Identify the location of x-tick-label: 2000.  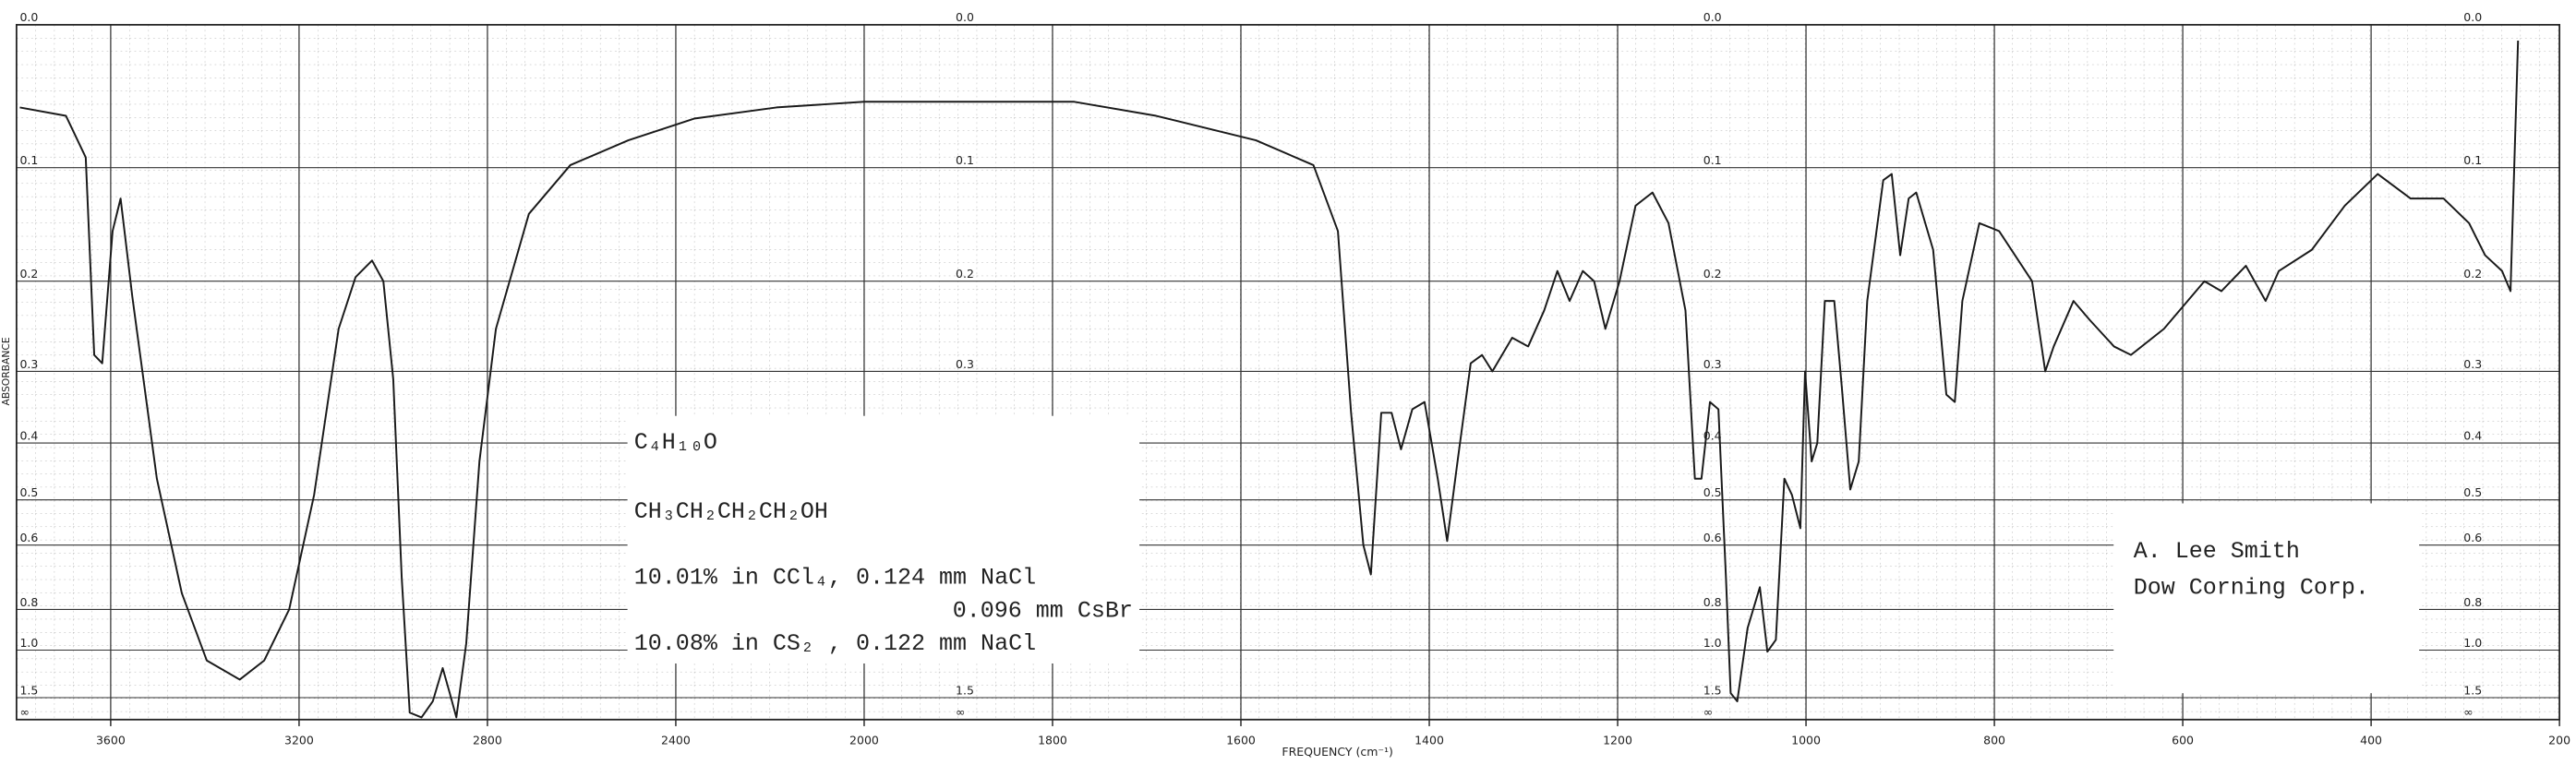
(864, 740).